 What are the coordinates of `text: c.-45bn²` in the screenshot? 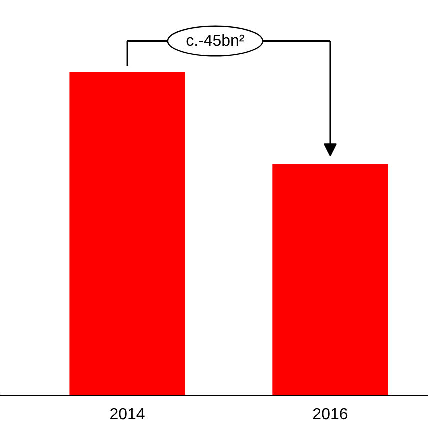 It's located at (216, 41).